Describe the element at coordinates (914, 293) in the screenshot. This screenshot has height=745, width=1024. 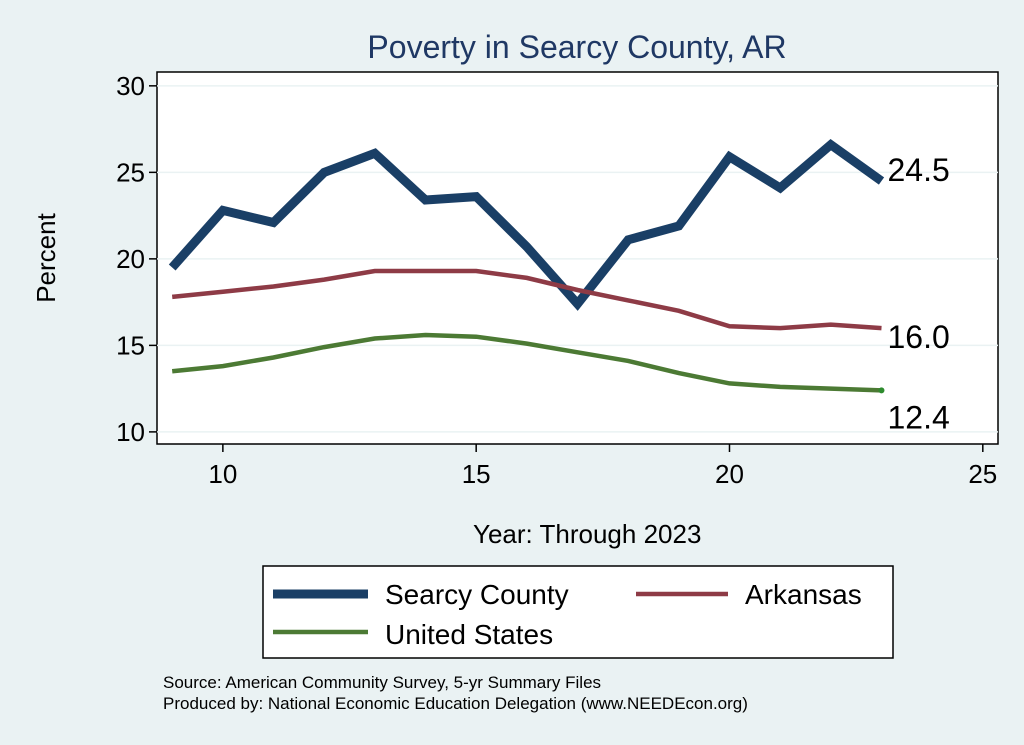
I see `end-labels: 24.5 16.0 12.4` at that location.